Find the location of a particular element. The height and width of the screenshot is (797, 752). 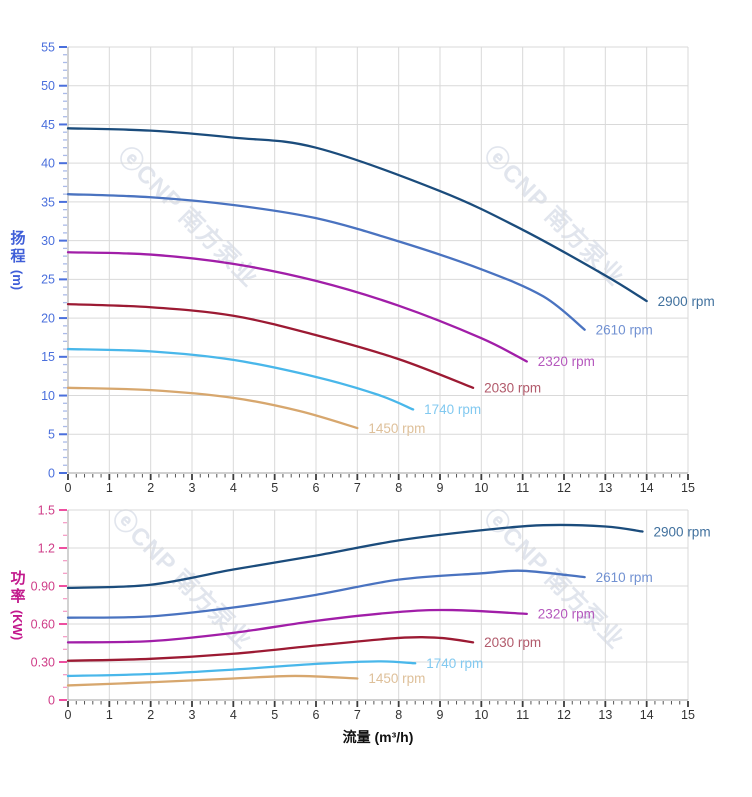

y-tick-label: 0.60 is located at coordinates (43, 624).